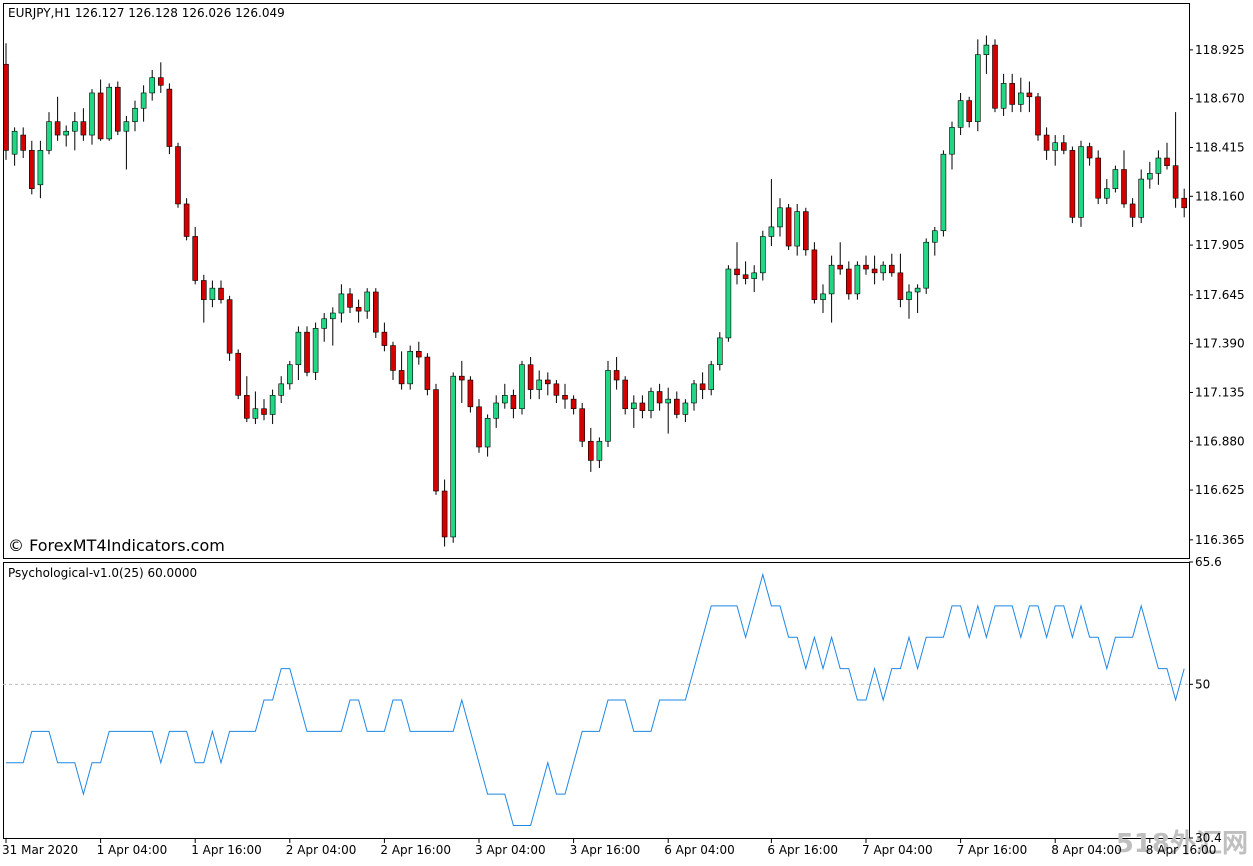  What do you see at coordinates (1220, 99) in the screenshot?
I see `y-tick-label: 118.670` at bounding box center [1220, 99].